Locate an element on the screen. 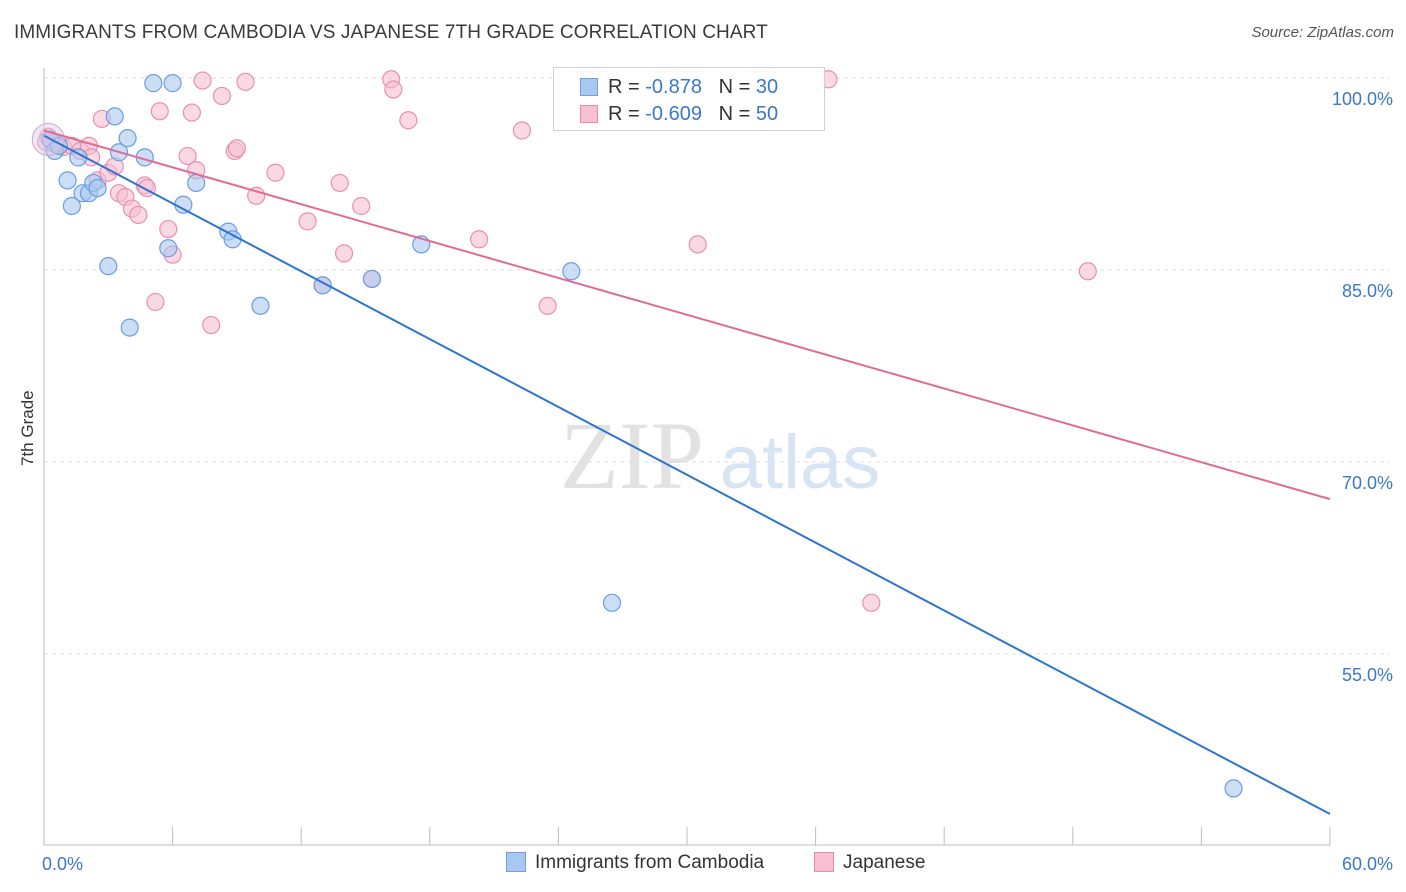 The height and width of the screenshot is (892, 1406). watermark-atlas: atlas is located at coordinates (800, 462).